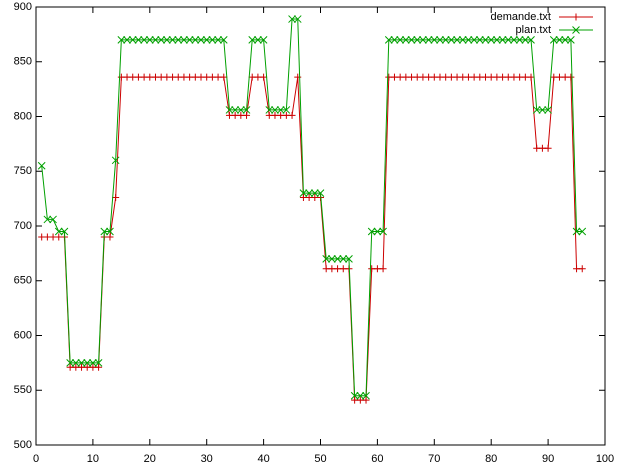  Describe the element at coordinates (520, 17) in the screenshot. I see `legend-label: demande.txt` at that location.